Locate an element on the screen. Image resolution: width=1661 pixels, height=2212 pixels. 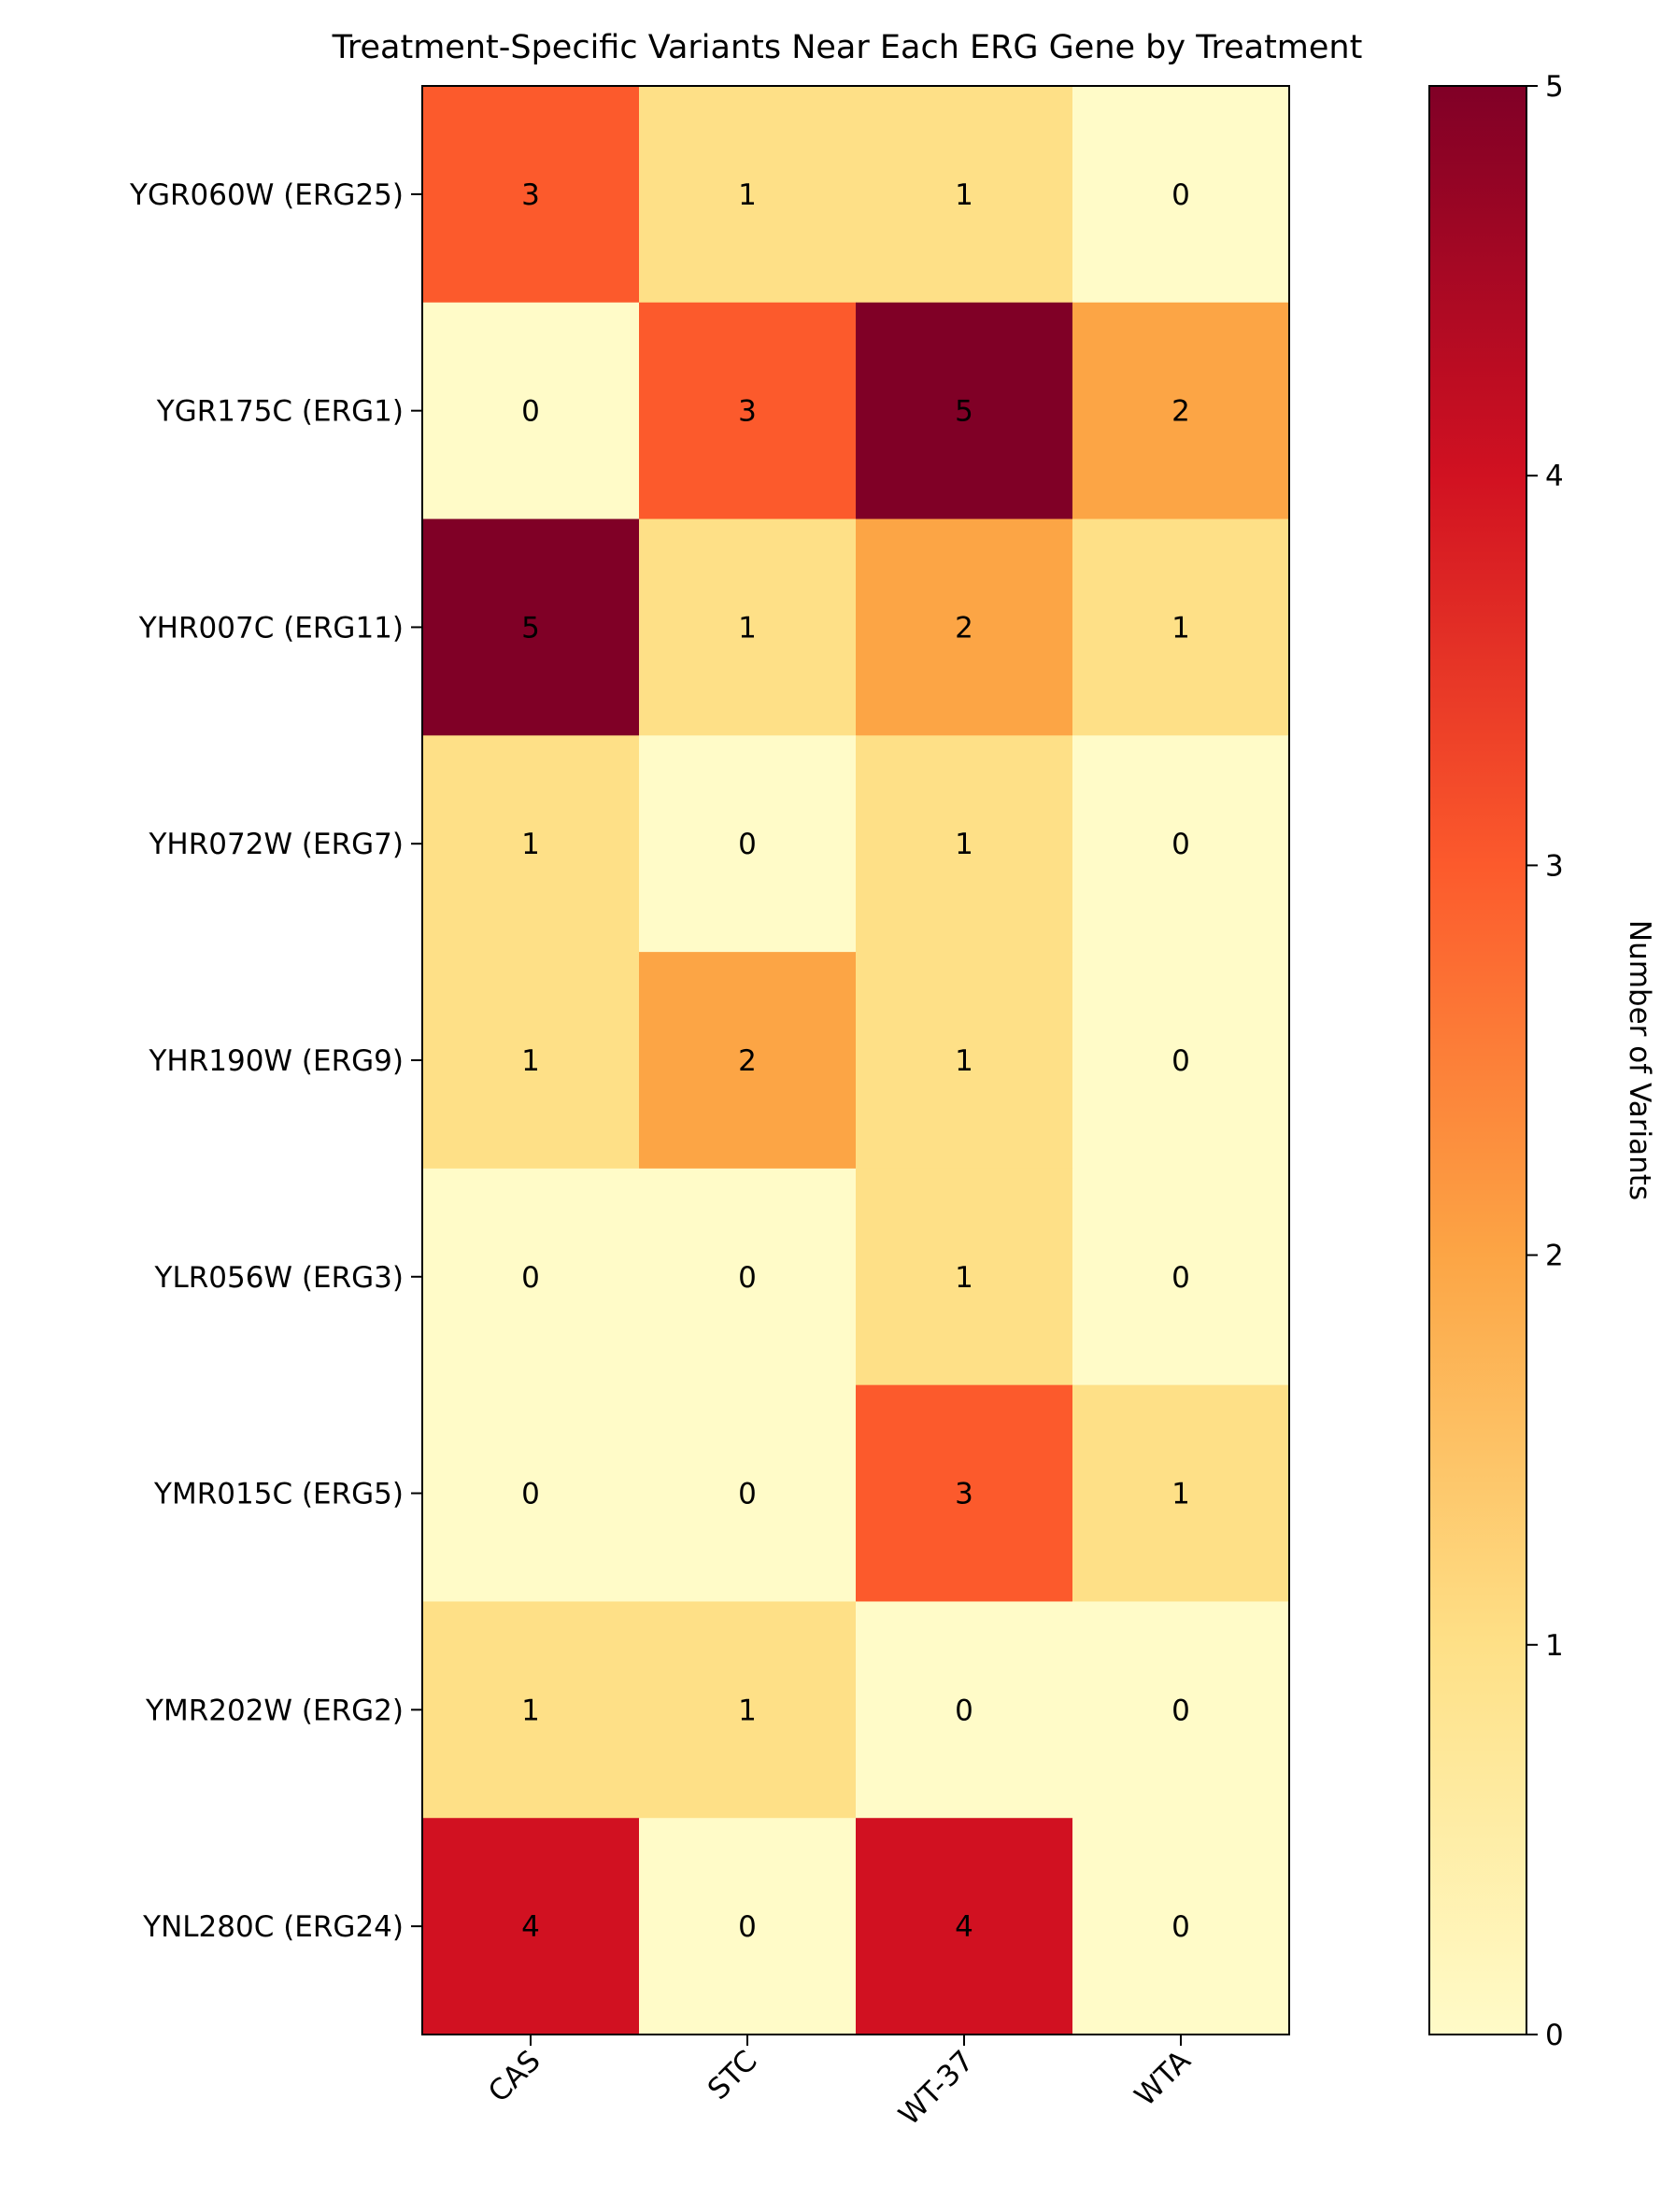
y-tick-label: YGR060W (ERG25) is located at coordinates (266, 195).